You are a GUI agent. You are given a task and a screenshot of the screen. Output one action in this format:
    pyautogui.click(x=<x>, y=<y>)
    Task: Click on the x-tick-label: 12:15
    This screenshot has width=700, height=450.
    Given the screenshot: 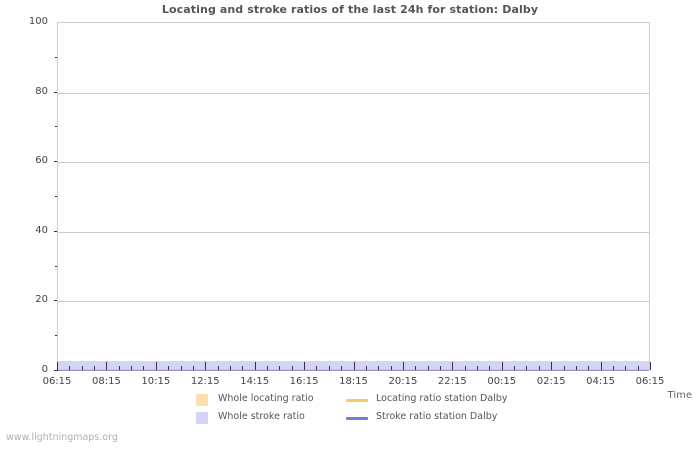 What is the action you would take?
    pyautogui.click(x=205, y=381)
    